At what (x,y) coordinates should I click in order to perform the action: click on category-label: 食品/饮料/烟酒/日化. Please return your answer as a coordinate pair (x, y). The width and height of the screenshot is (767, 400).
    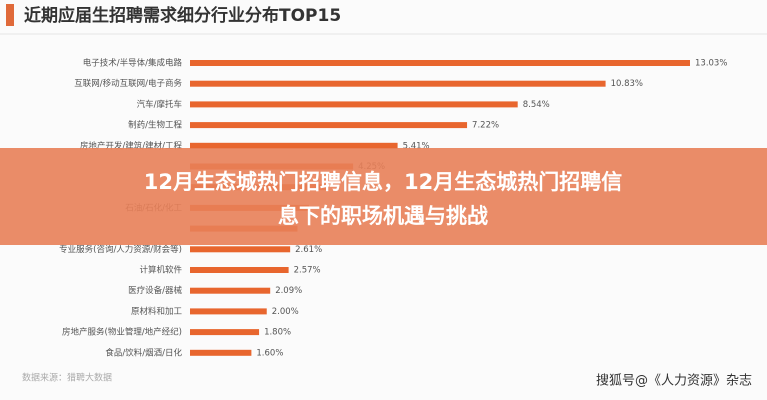
    Looking at the image, I should click on (143, 352).